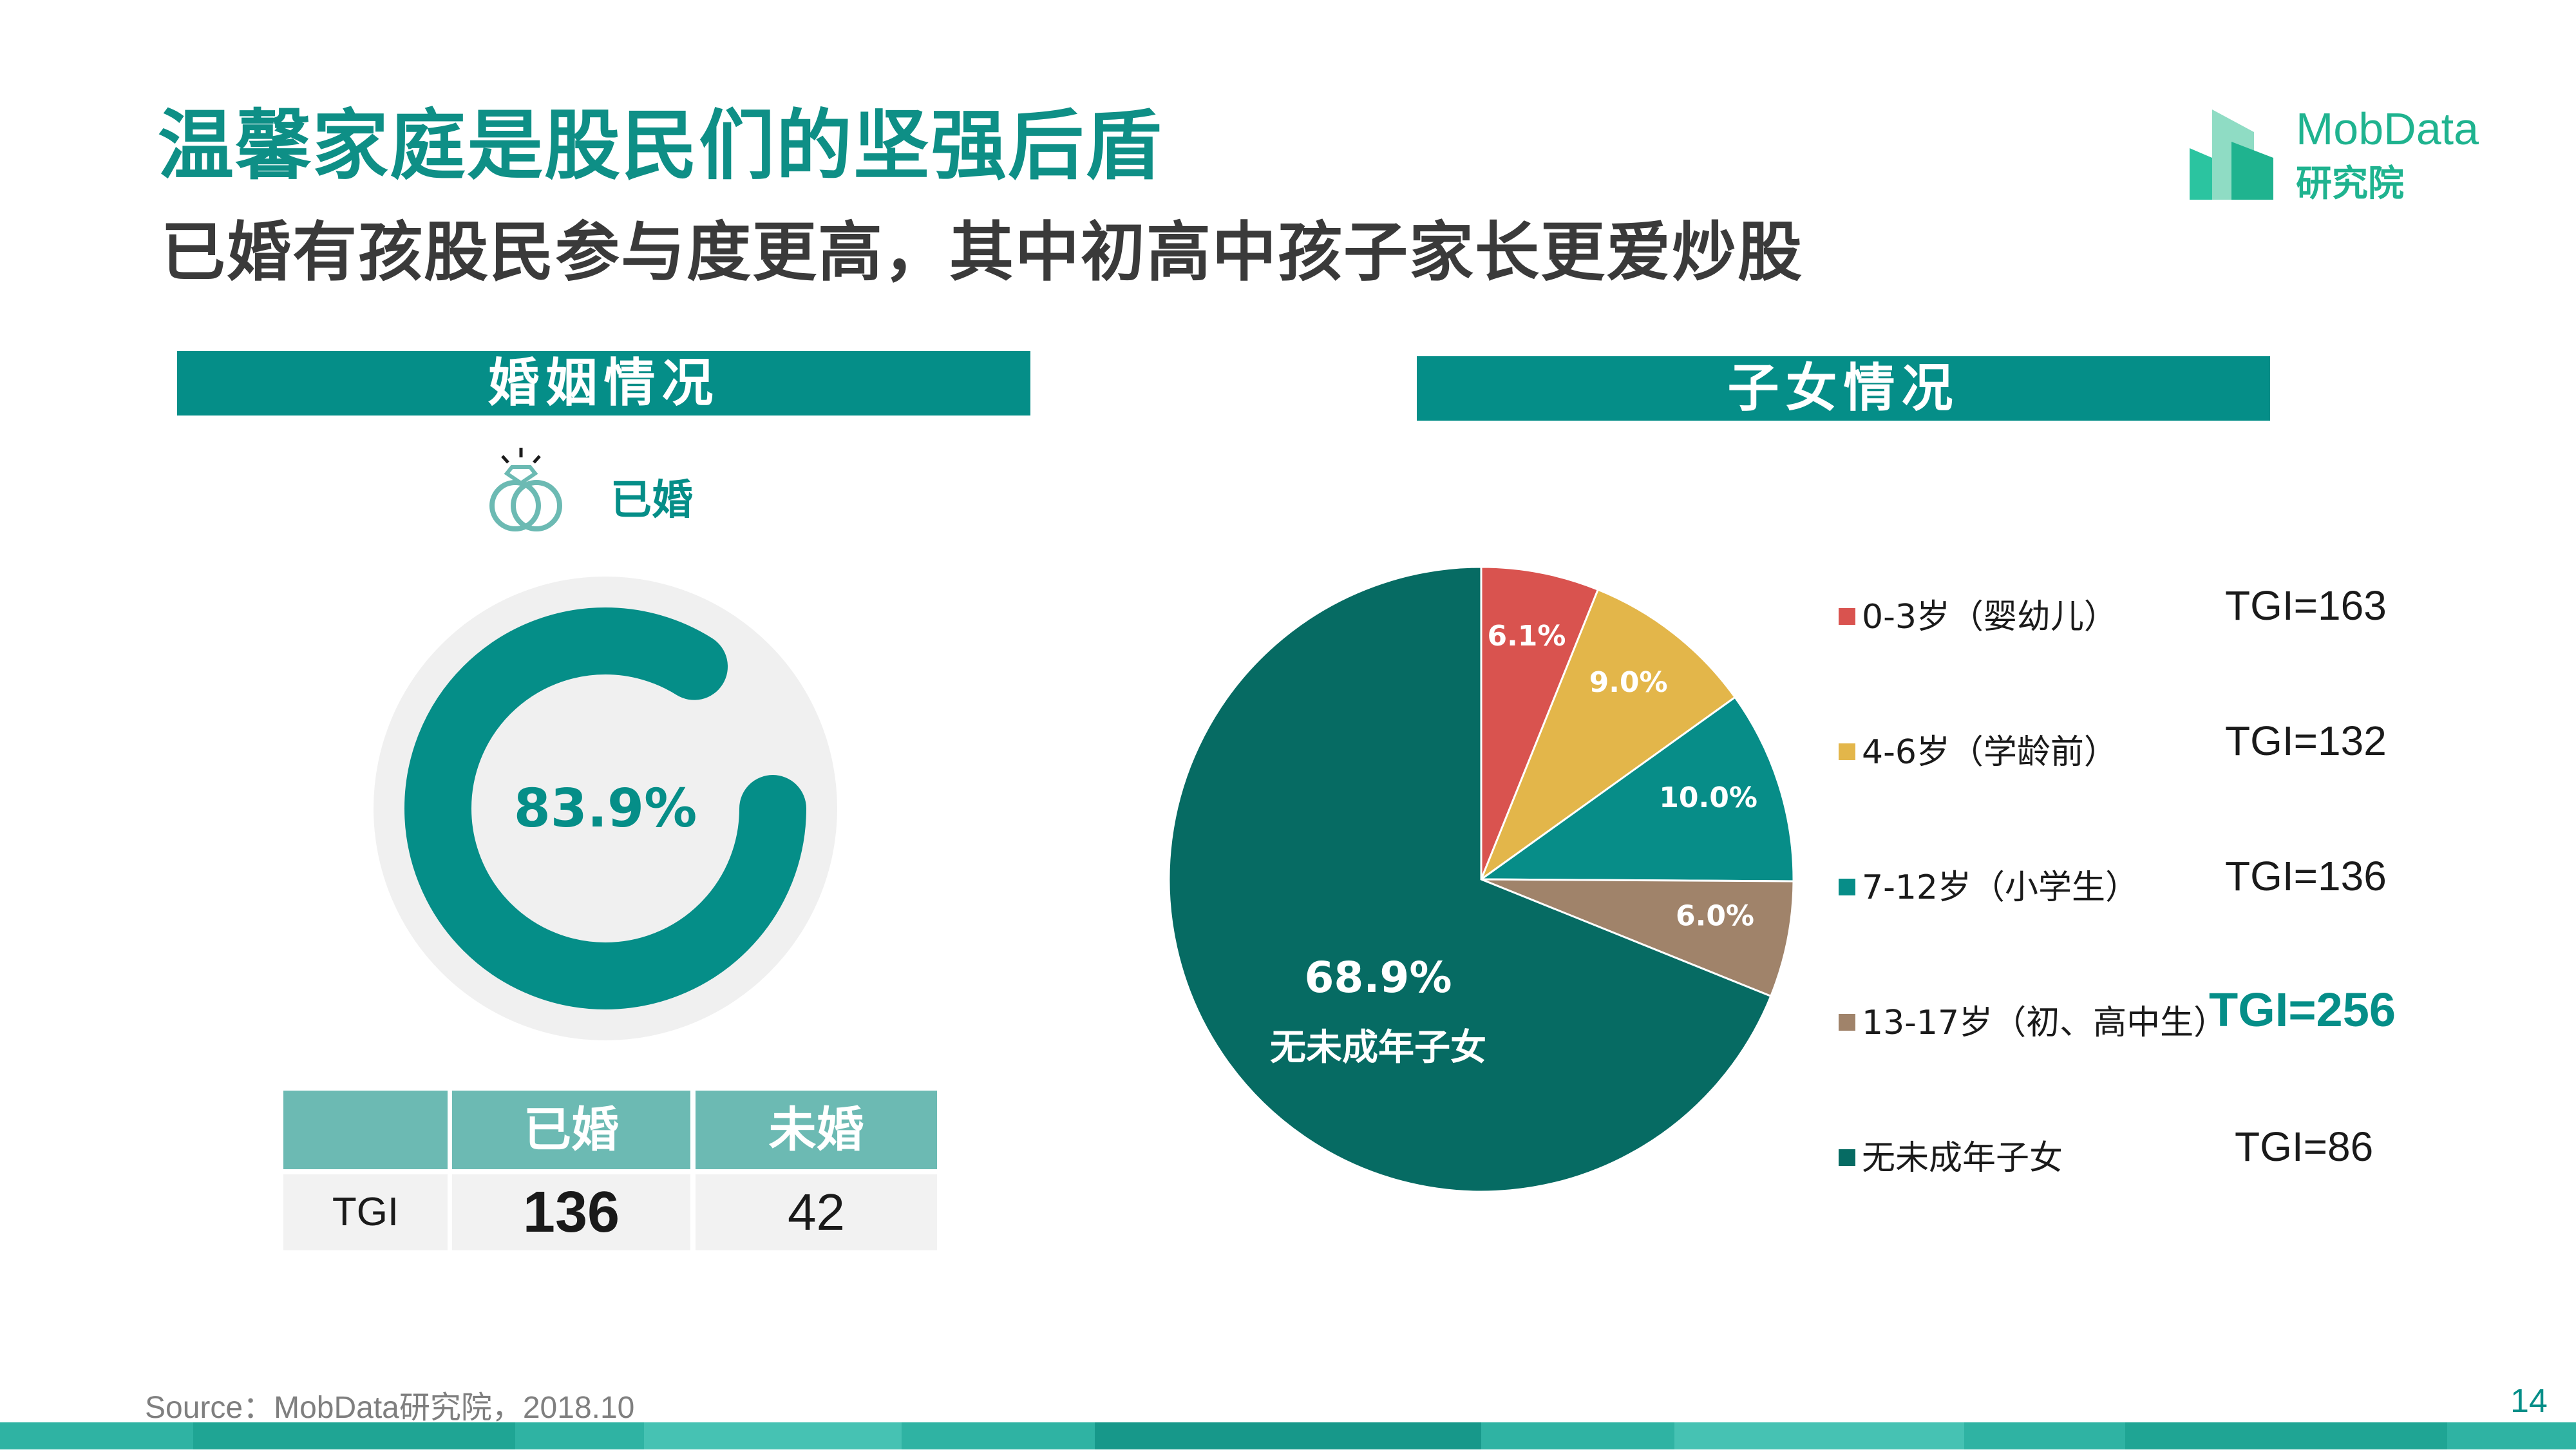 This screenshot has height=1452, width=2576. I want to click on page-number: 14, so click(2529, 1401).